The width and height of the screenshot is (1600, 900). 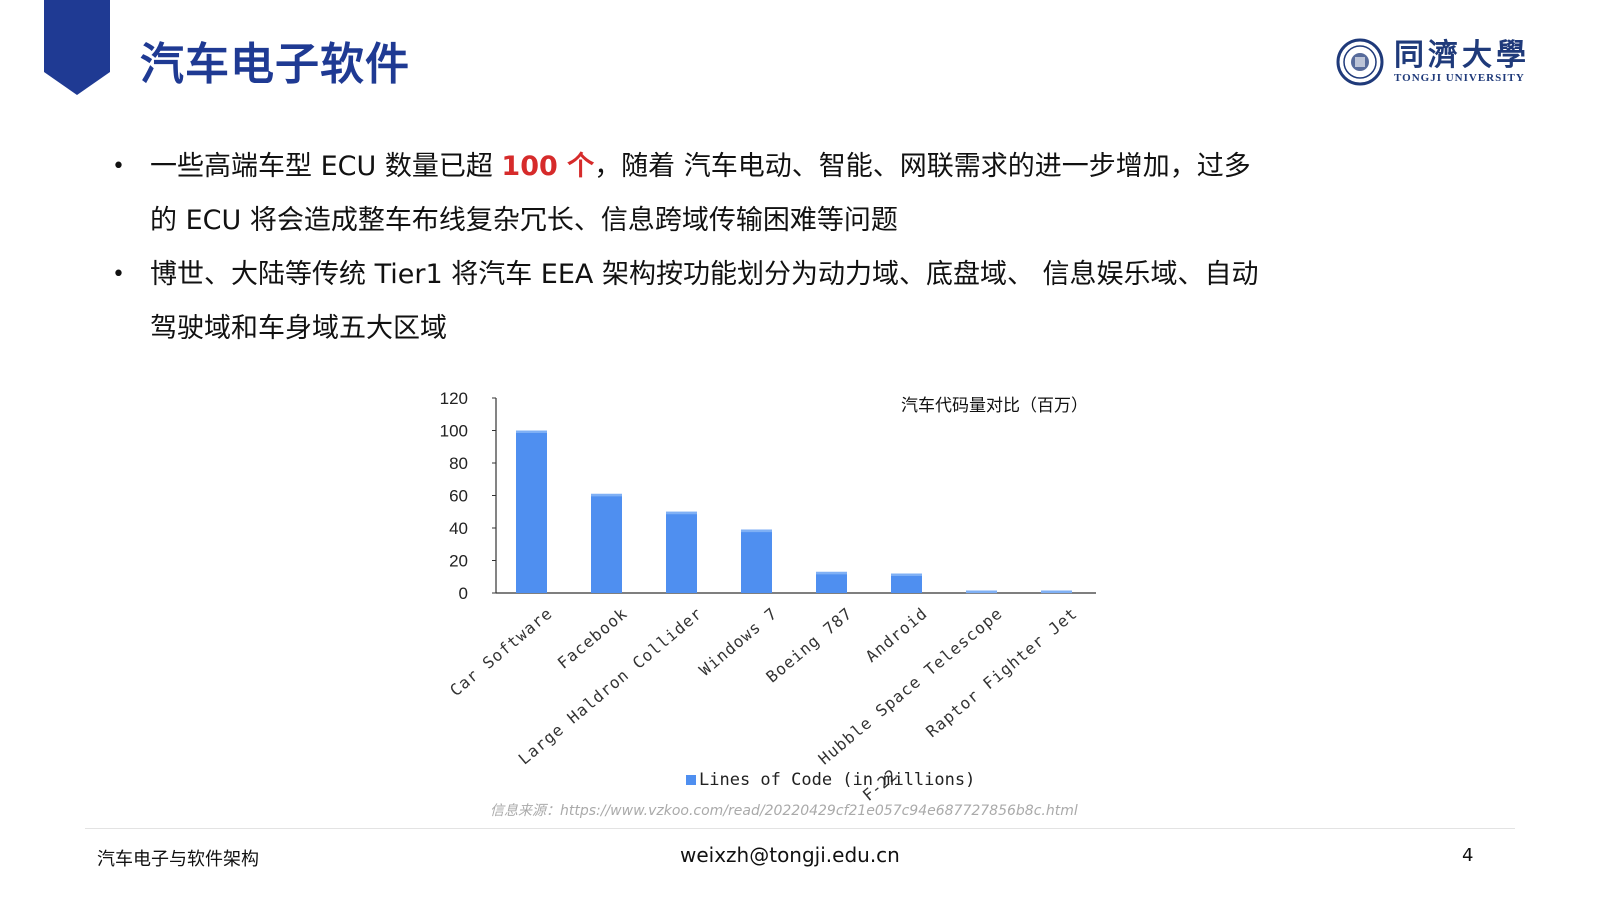 I want to click on footer-divider, so click(x=800, y=828).